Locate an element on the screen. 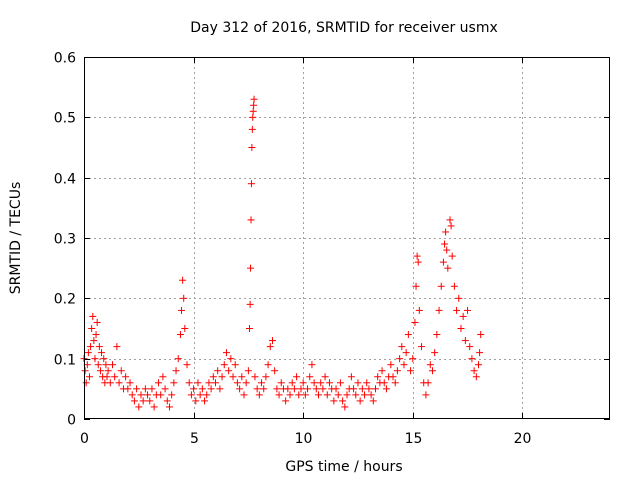  y-tick-label: 0.1 is located at coordinates (65, 361).